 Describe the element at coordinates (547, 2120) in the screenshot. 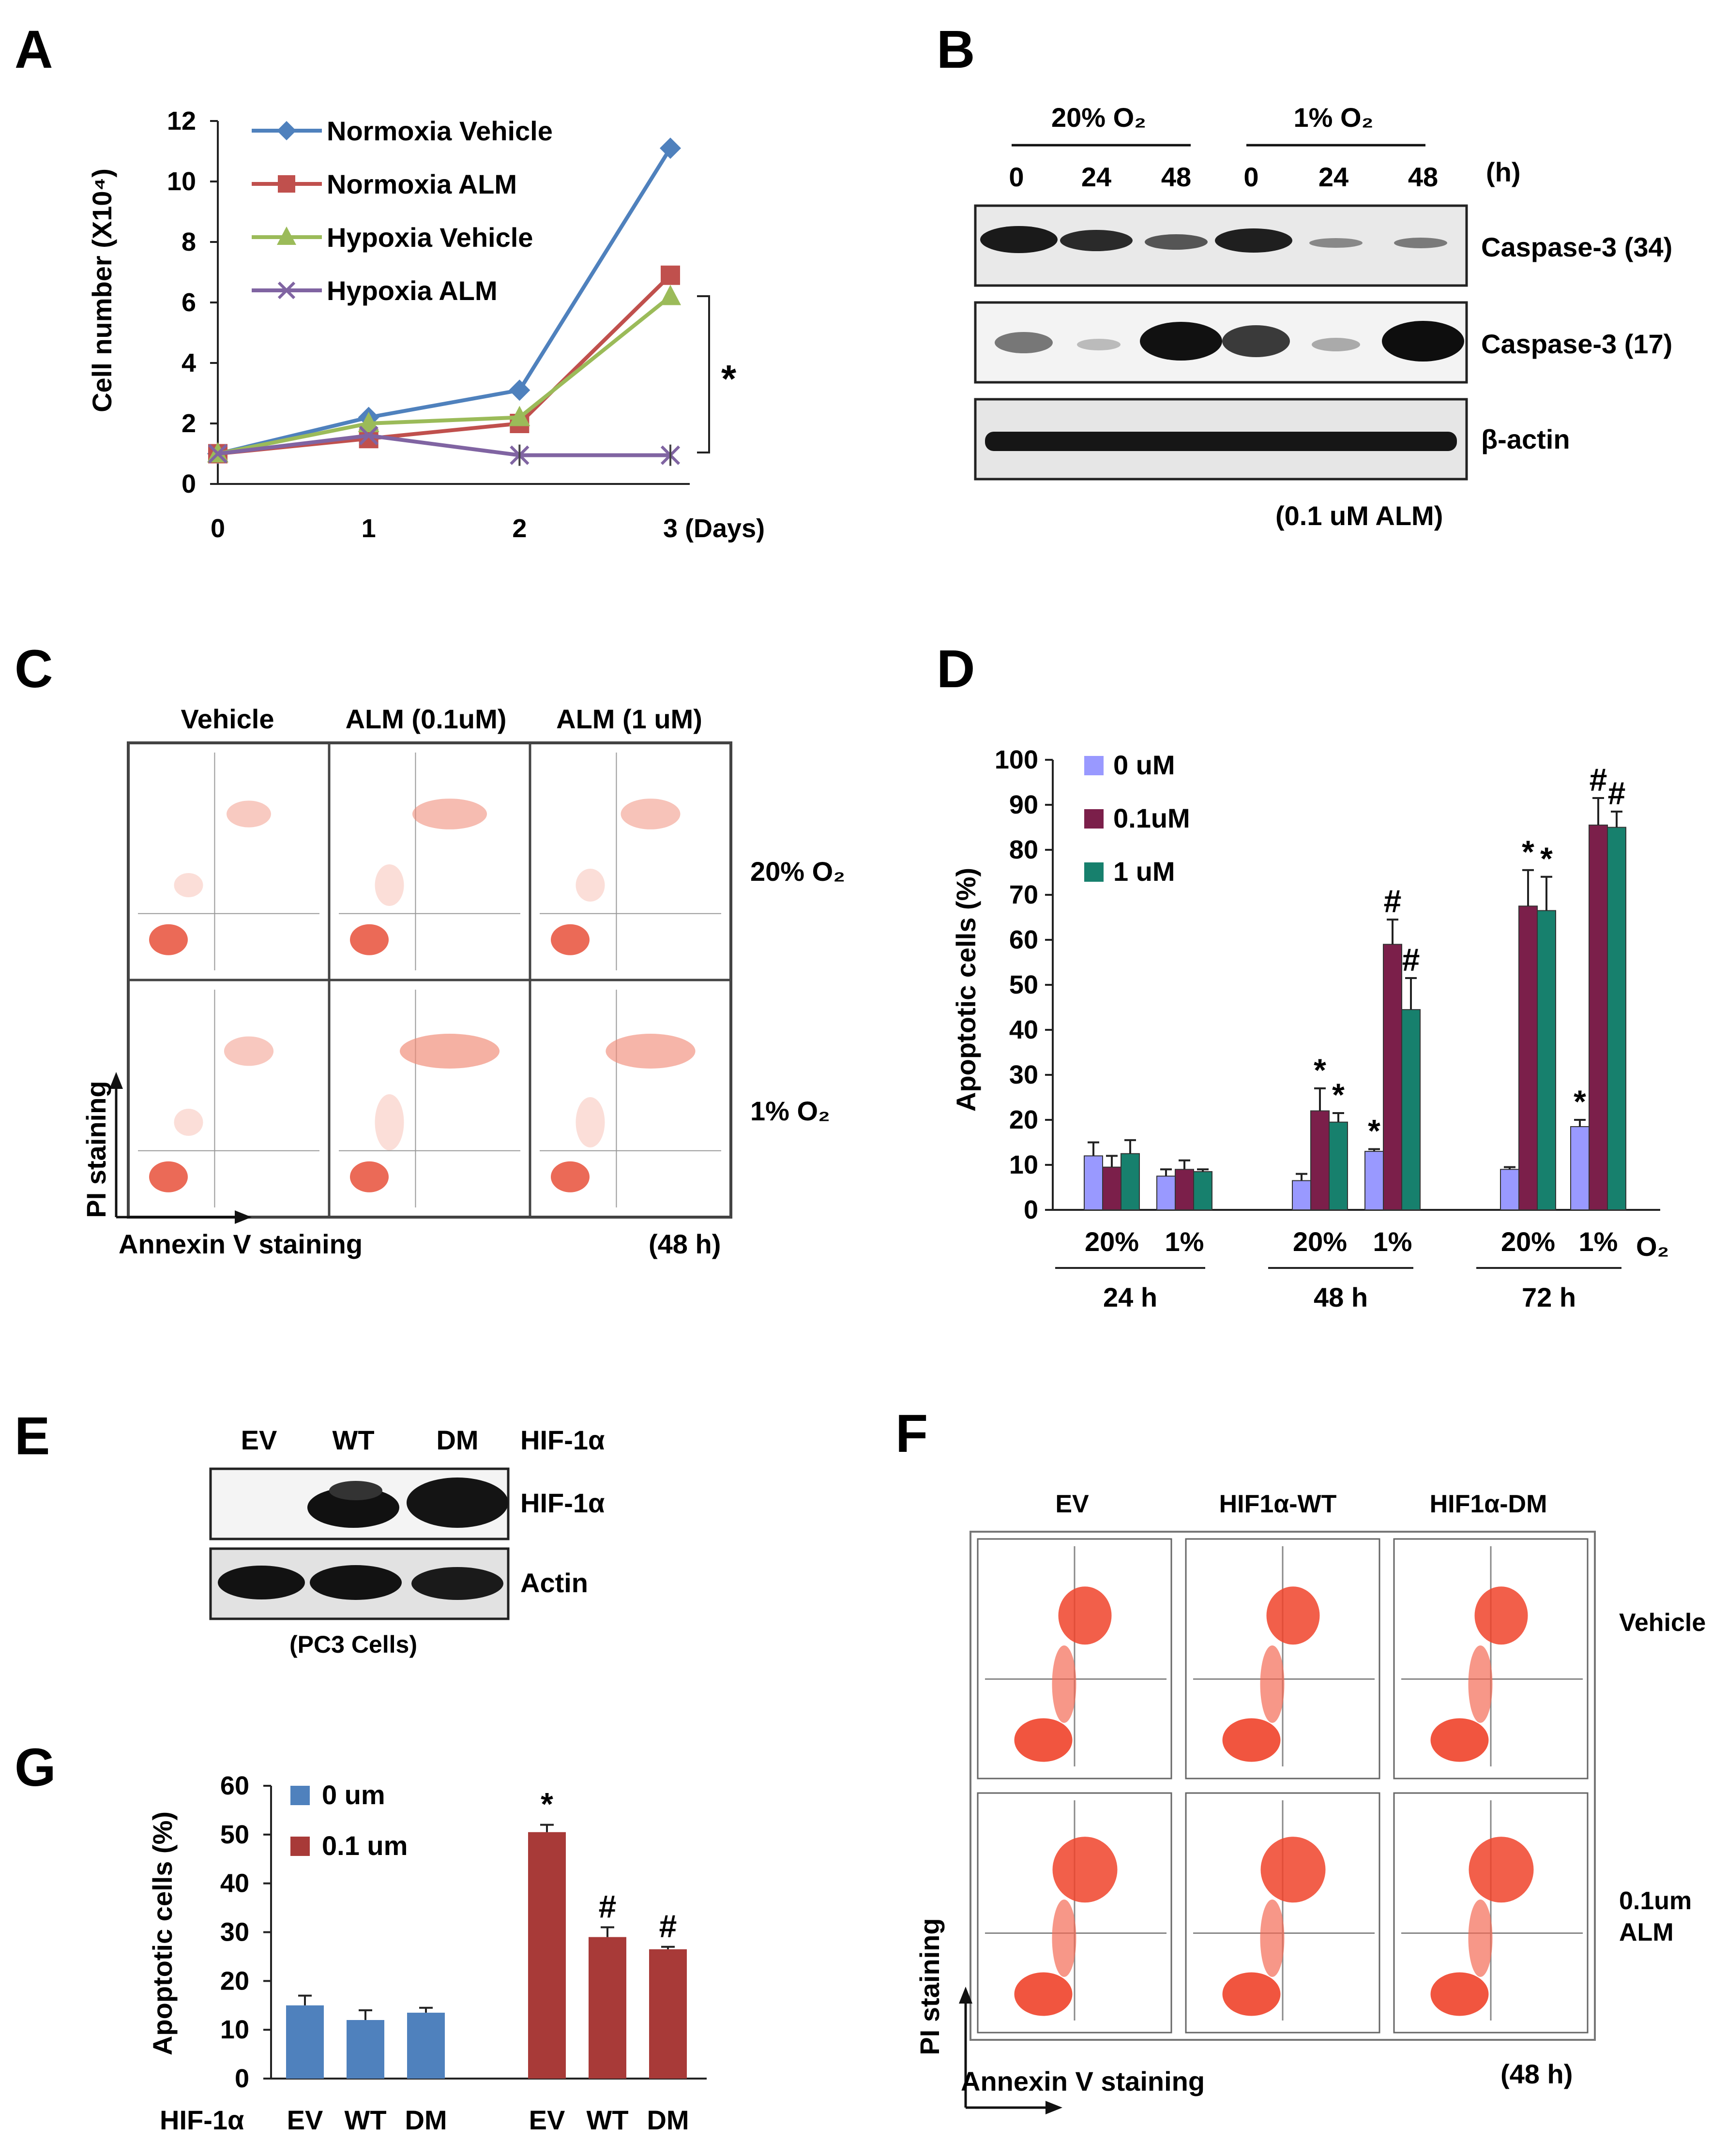

I see `g-category-label: EV` at that location.